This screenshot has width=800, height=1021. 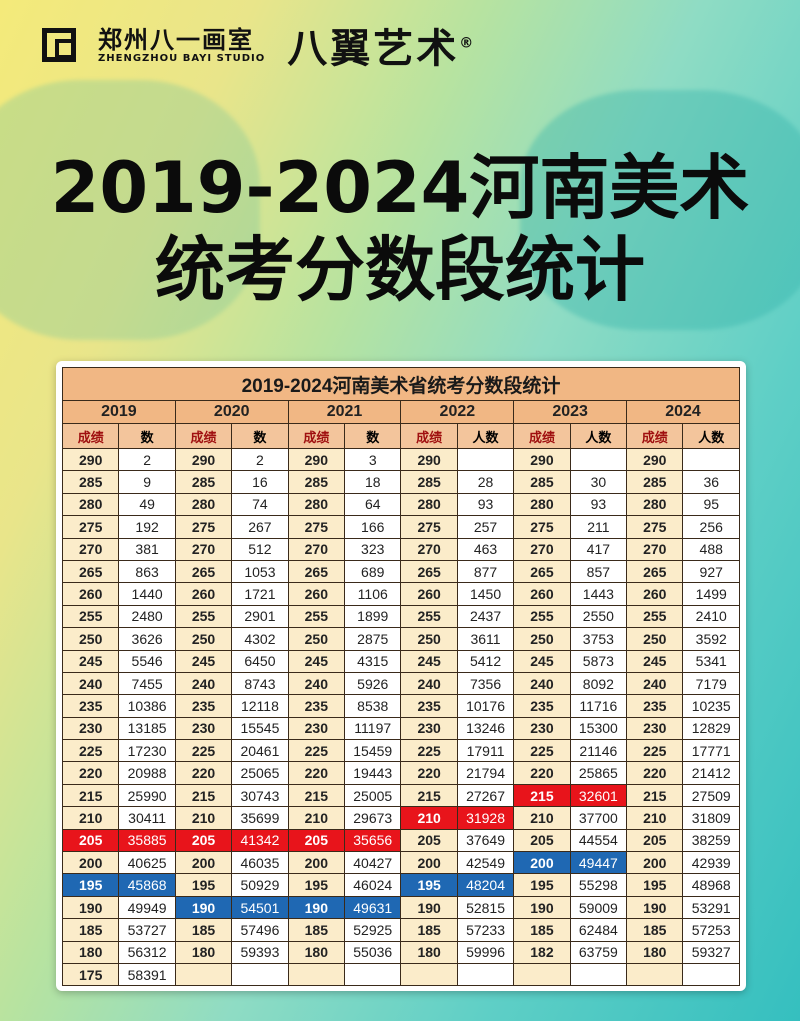 I want to click on count-cell: 2875, so click(x=373, y=639).